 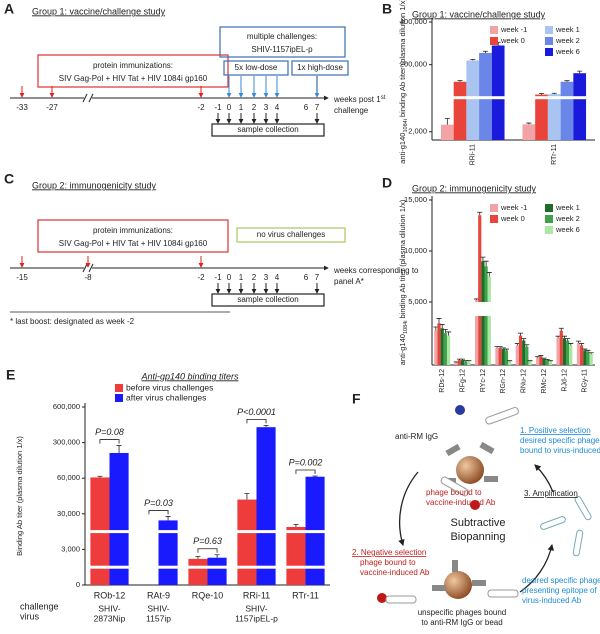 I want to click on box-text: 5x low-dose, so click(x=256, y=67).